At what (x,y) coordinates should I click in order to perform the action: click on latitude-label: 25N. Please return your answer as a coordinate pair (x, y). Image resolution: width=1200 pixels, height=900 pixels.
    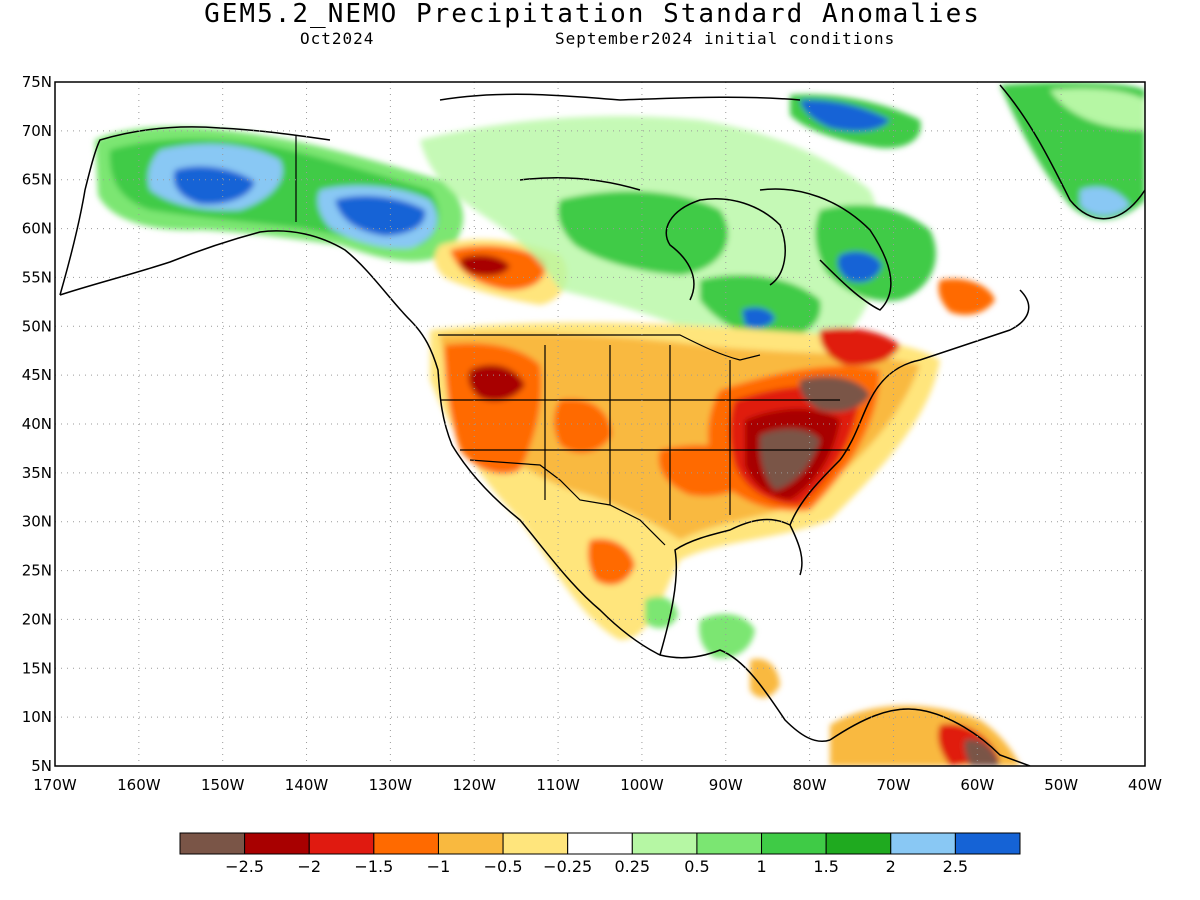
    Looking at the image, I should click on (37, 571).